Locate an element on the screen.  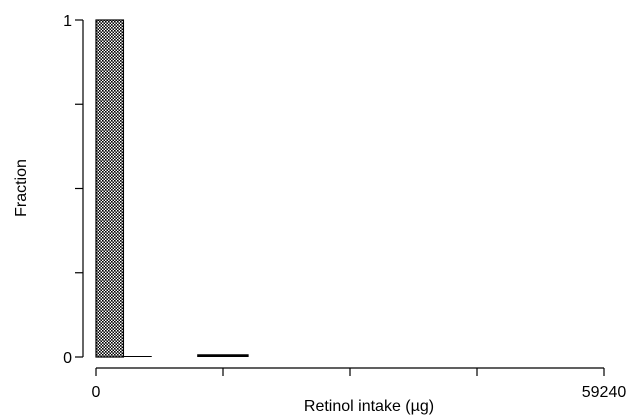
y-tick-label-1: 1 is located at coordinates (67, 21).